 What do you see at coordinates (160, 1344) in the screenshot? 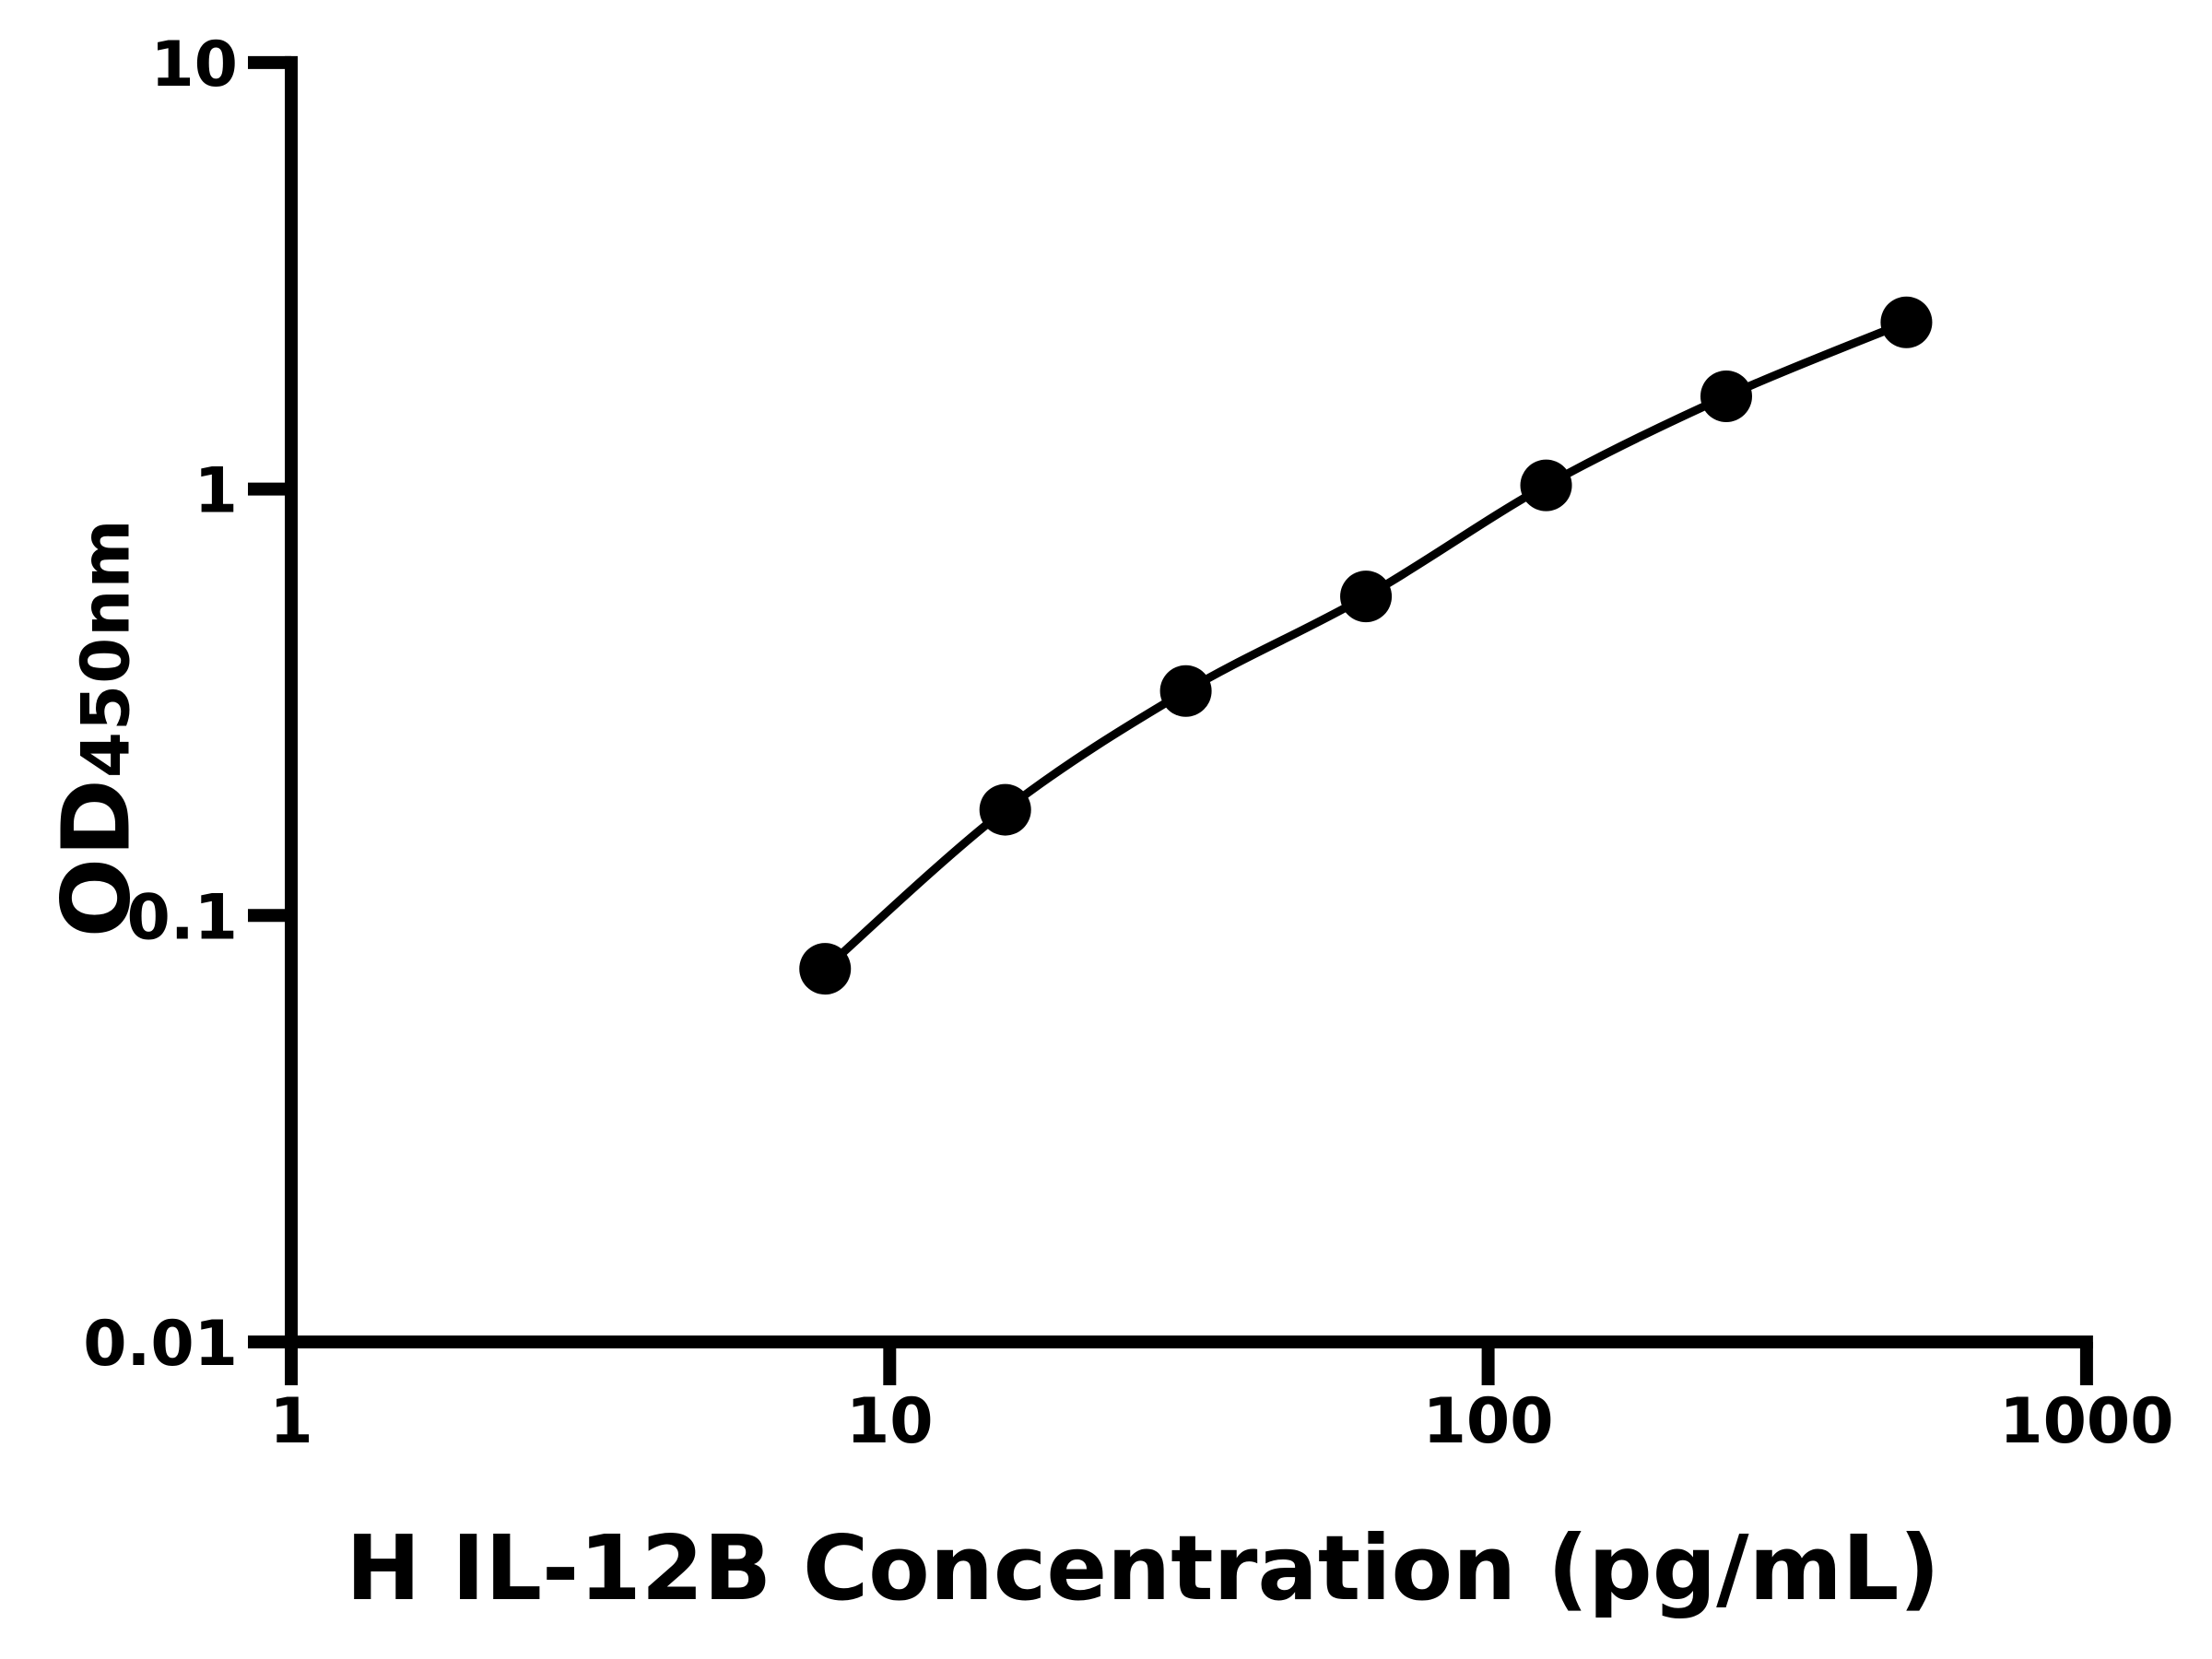
I see `y-tick-label: 0.01` at bounding box center [160, 1344].